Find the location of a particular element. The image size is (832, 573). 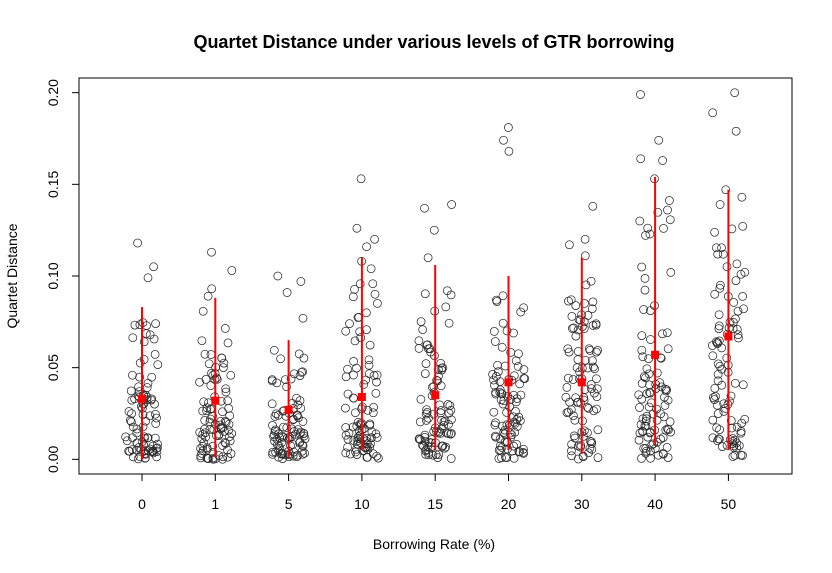

y-tick-label: 0.15 is located at coordinates (53, 183).